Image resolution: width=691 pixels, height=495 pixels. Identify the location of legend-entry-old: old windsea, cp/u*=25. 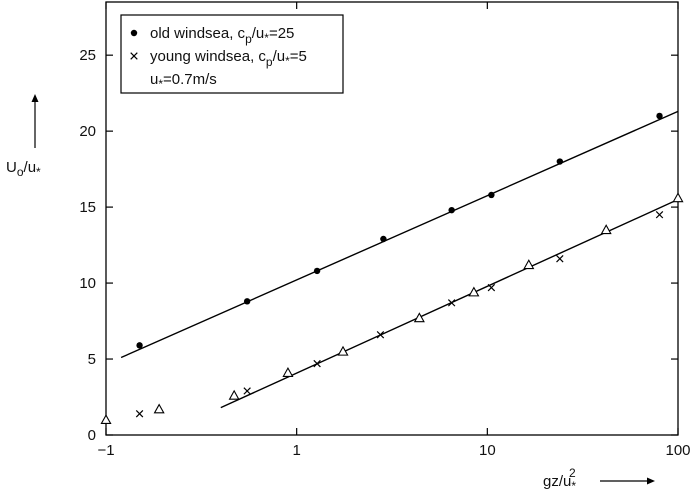
(222, 35).